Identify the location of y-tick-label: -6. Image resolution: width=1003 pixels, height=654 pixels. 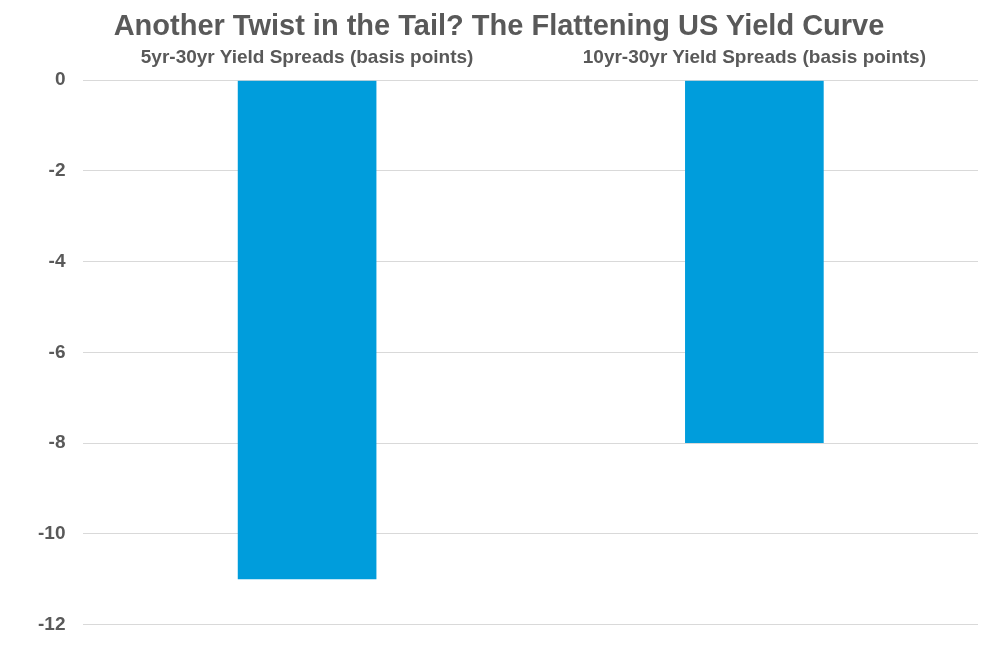
(57, 351).